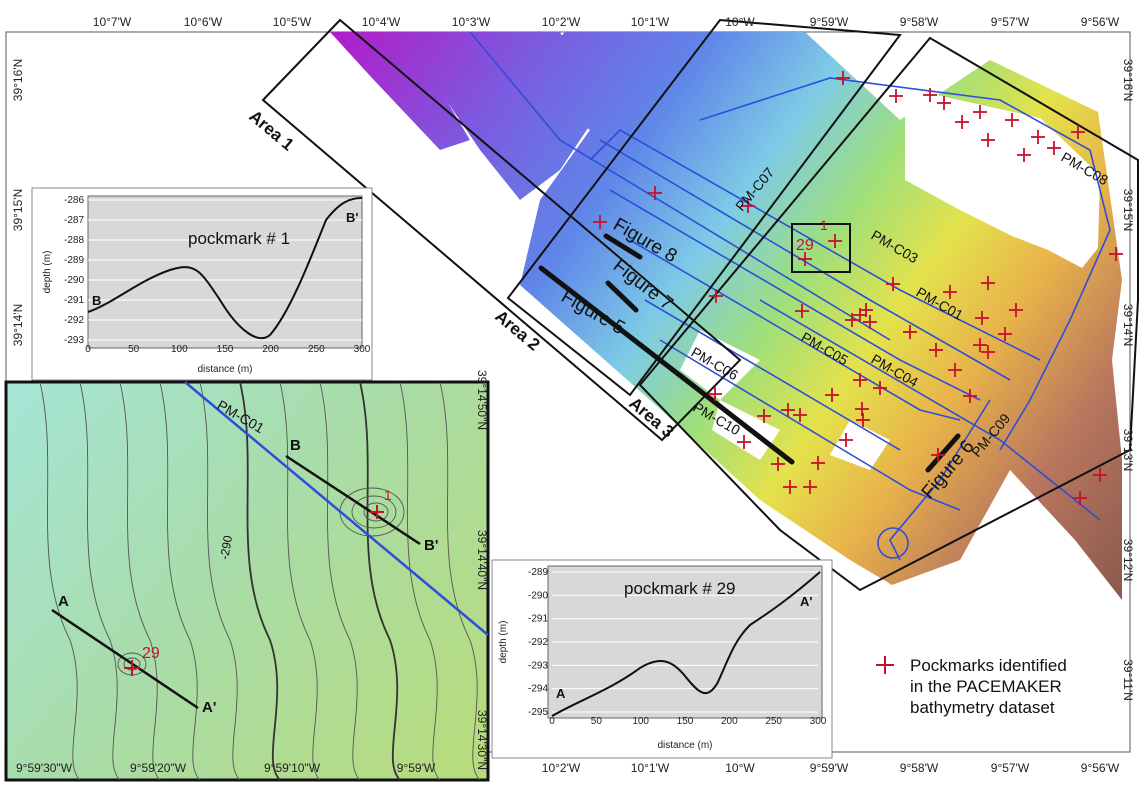 This screenshot has width=1142, height=791. Describe the element at coordinates (650, 768) in the screenshot. I see `svg-text: 10°1'W` at that location.